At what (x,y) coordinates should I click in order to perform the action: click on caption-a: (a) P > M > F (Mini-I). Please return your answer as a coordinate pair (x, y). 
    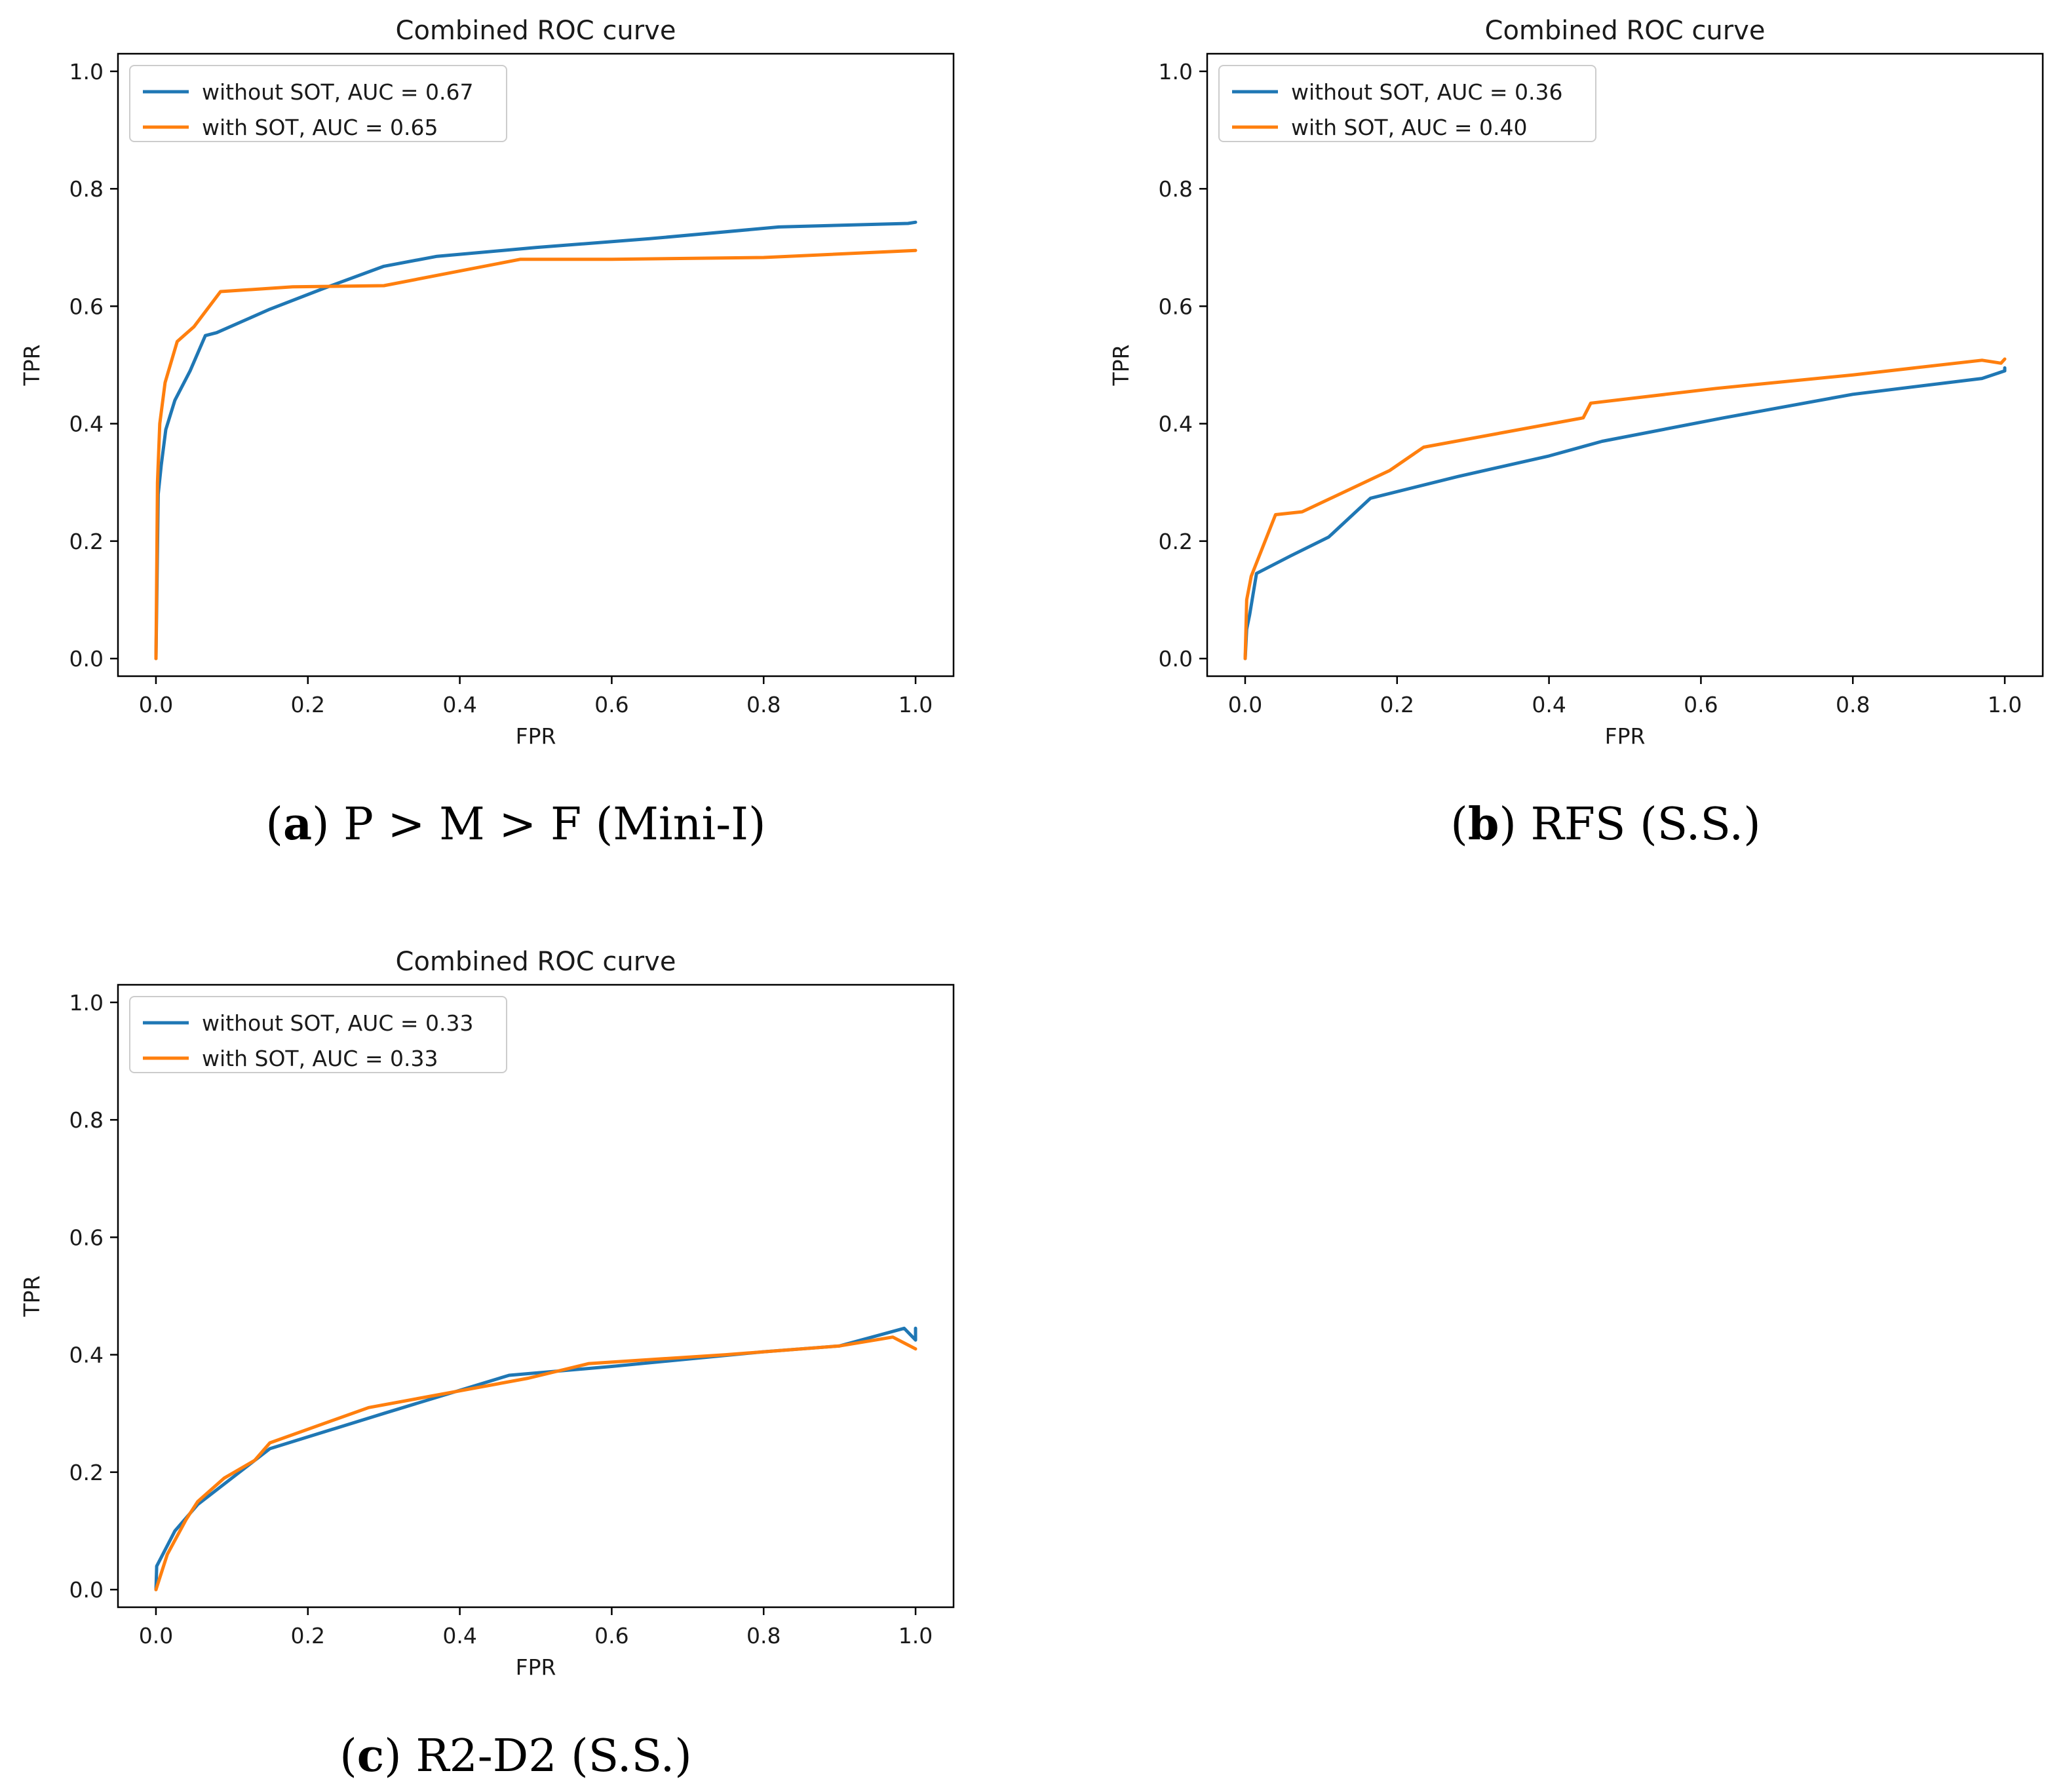
    Looking at the image, I should click on (515, 824).